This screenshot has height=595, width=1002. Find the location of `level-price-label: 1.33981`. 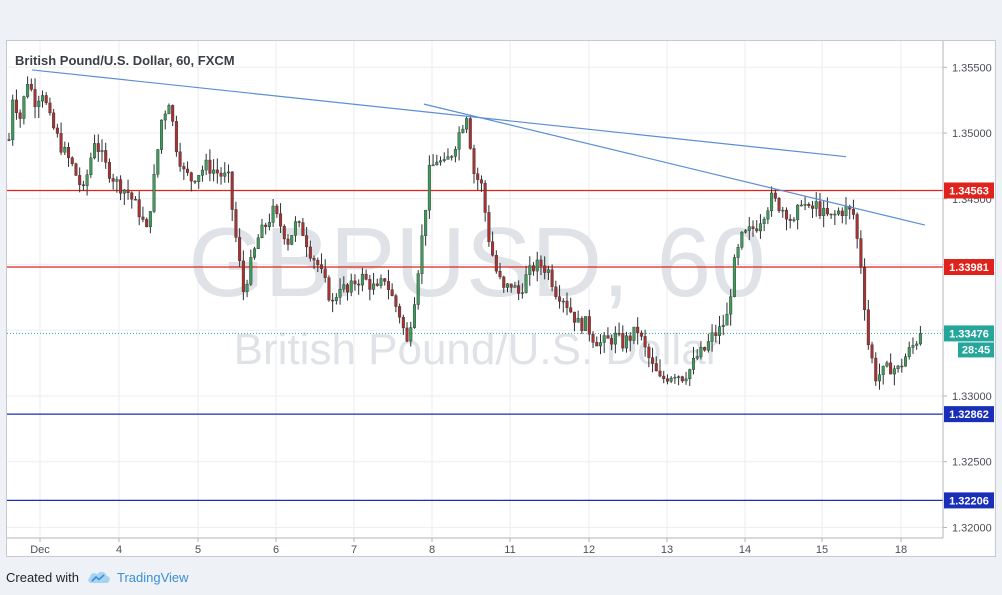

level-price-label: 1.33981 is located at coordinates (969, 268).